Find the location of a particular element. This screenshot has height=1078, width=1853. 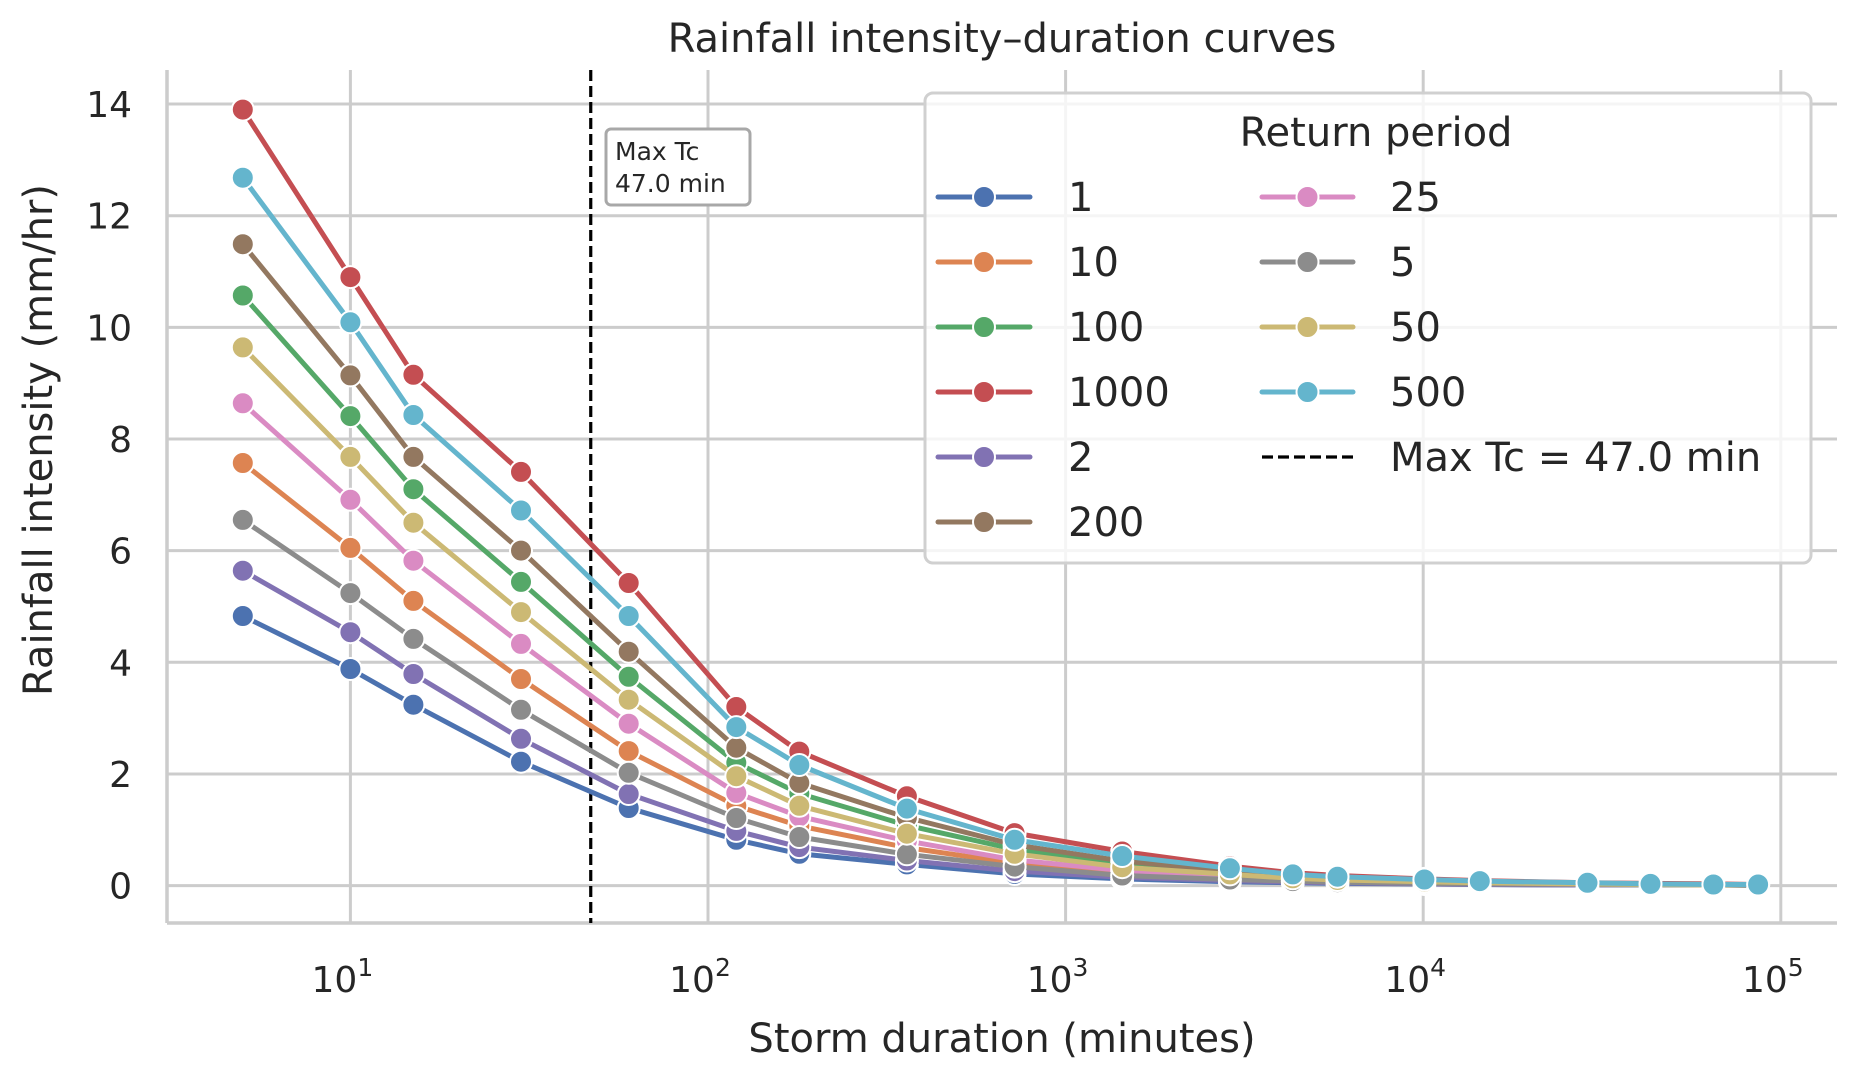

legend-item-25: 25 is located at coordinates (1350, 198).